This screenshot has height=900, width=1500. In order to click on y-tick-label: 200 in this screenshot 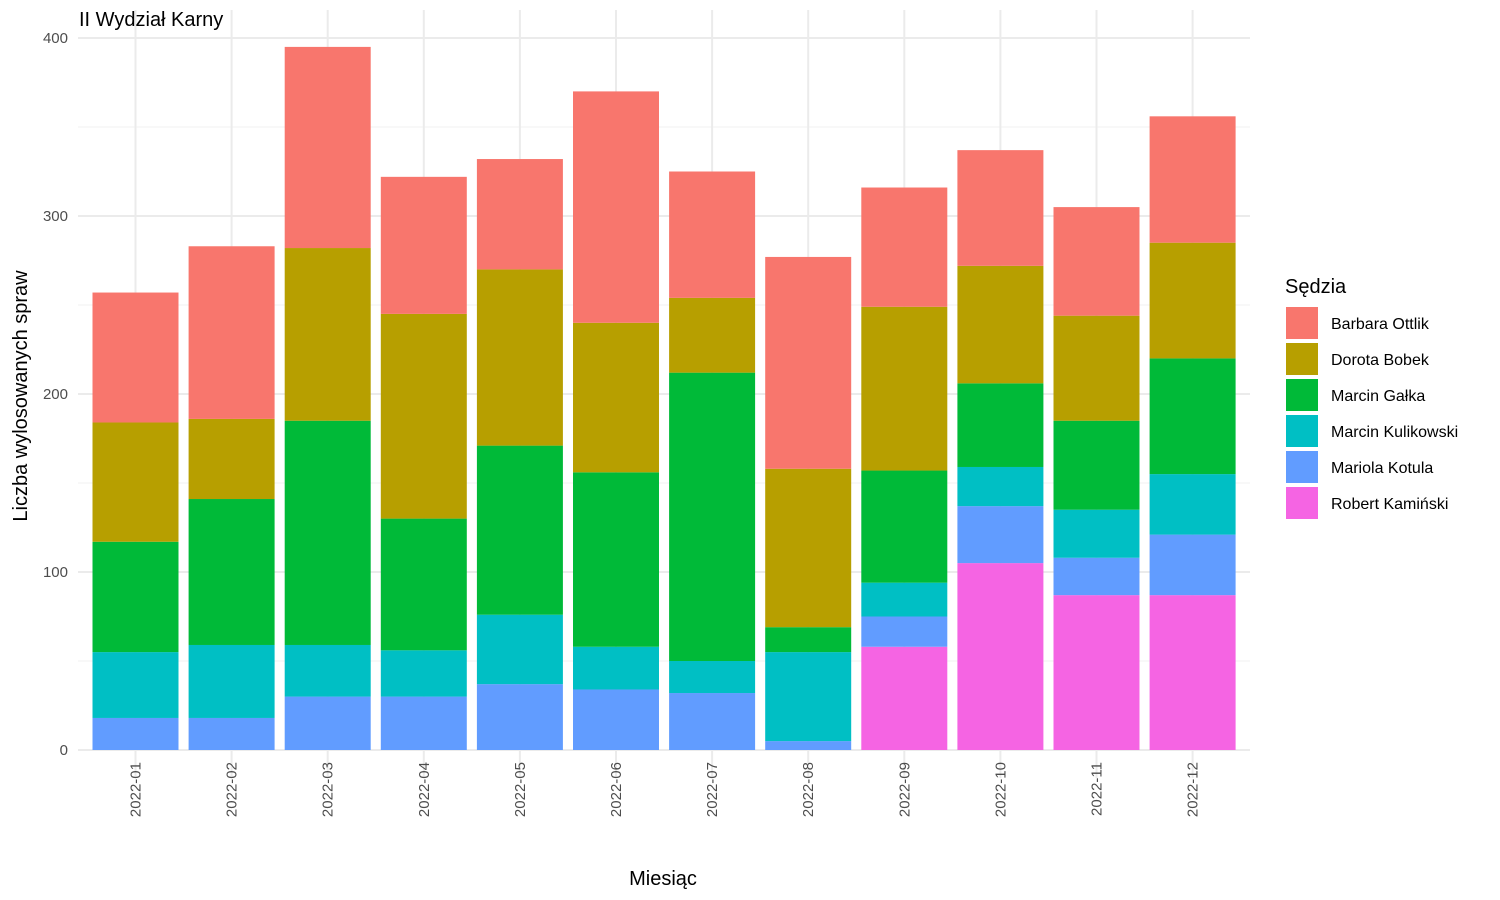, I will do `click(55, 394)`.